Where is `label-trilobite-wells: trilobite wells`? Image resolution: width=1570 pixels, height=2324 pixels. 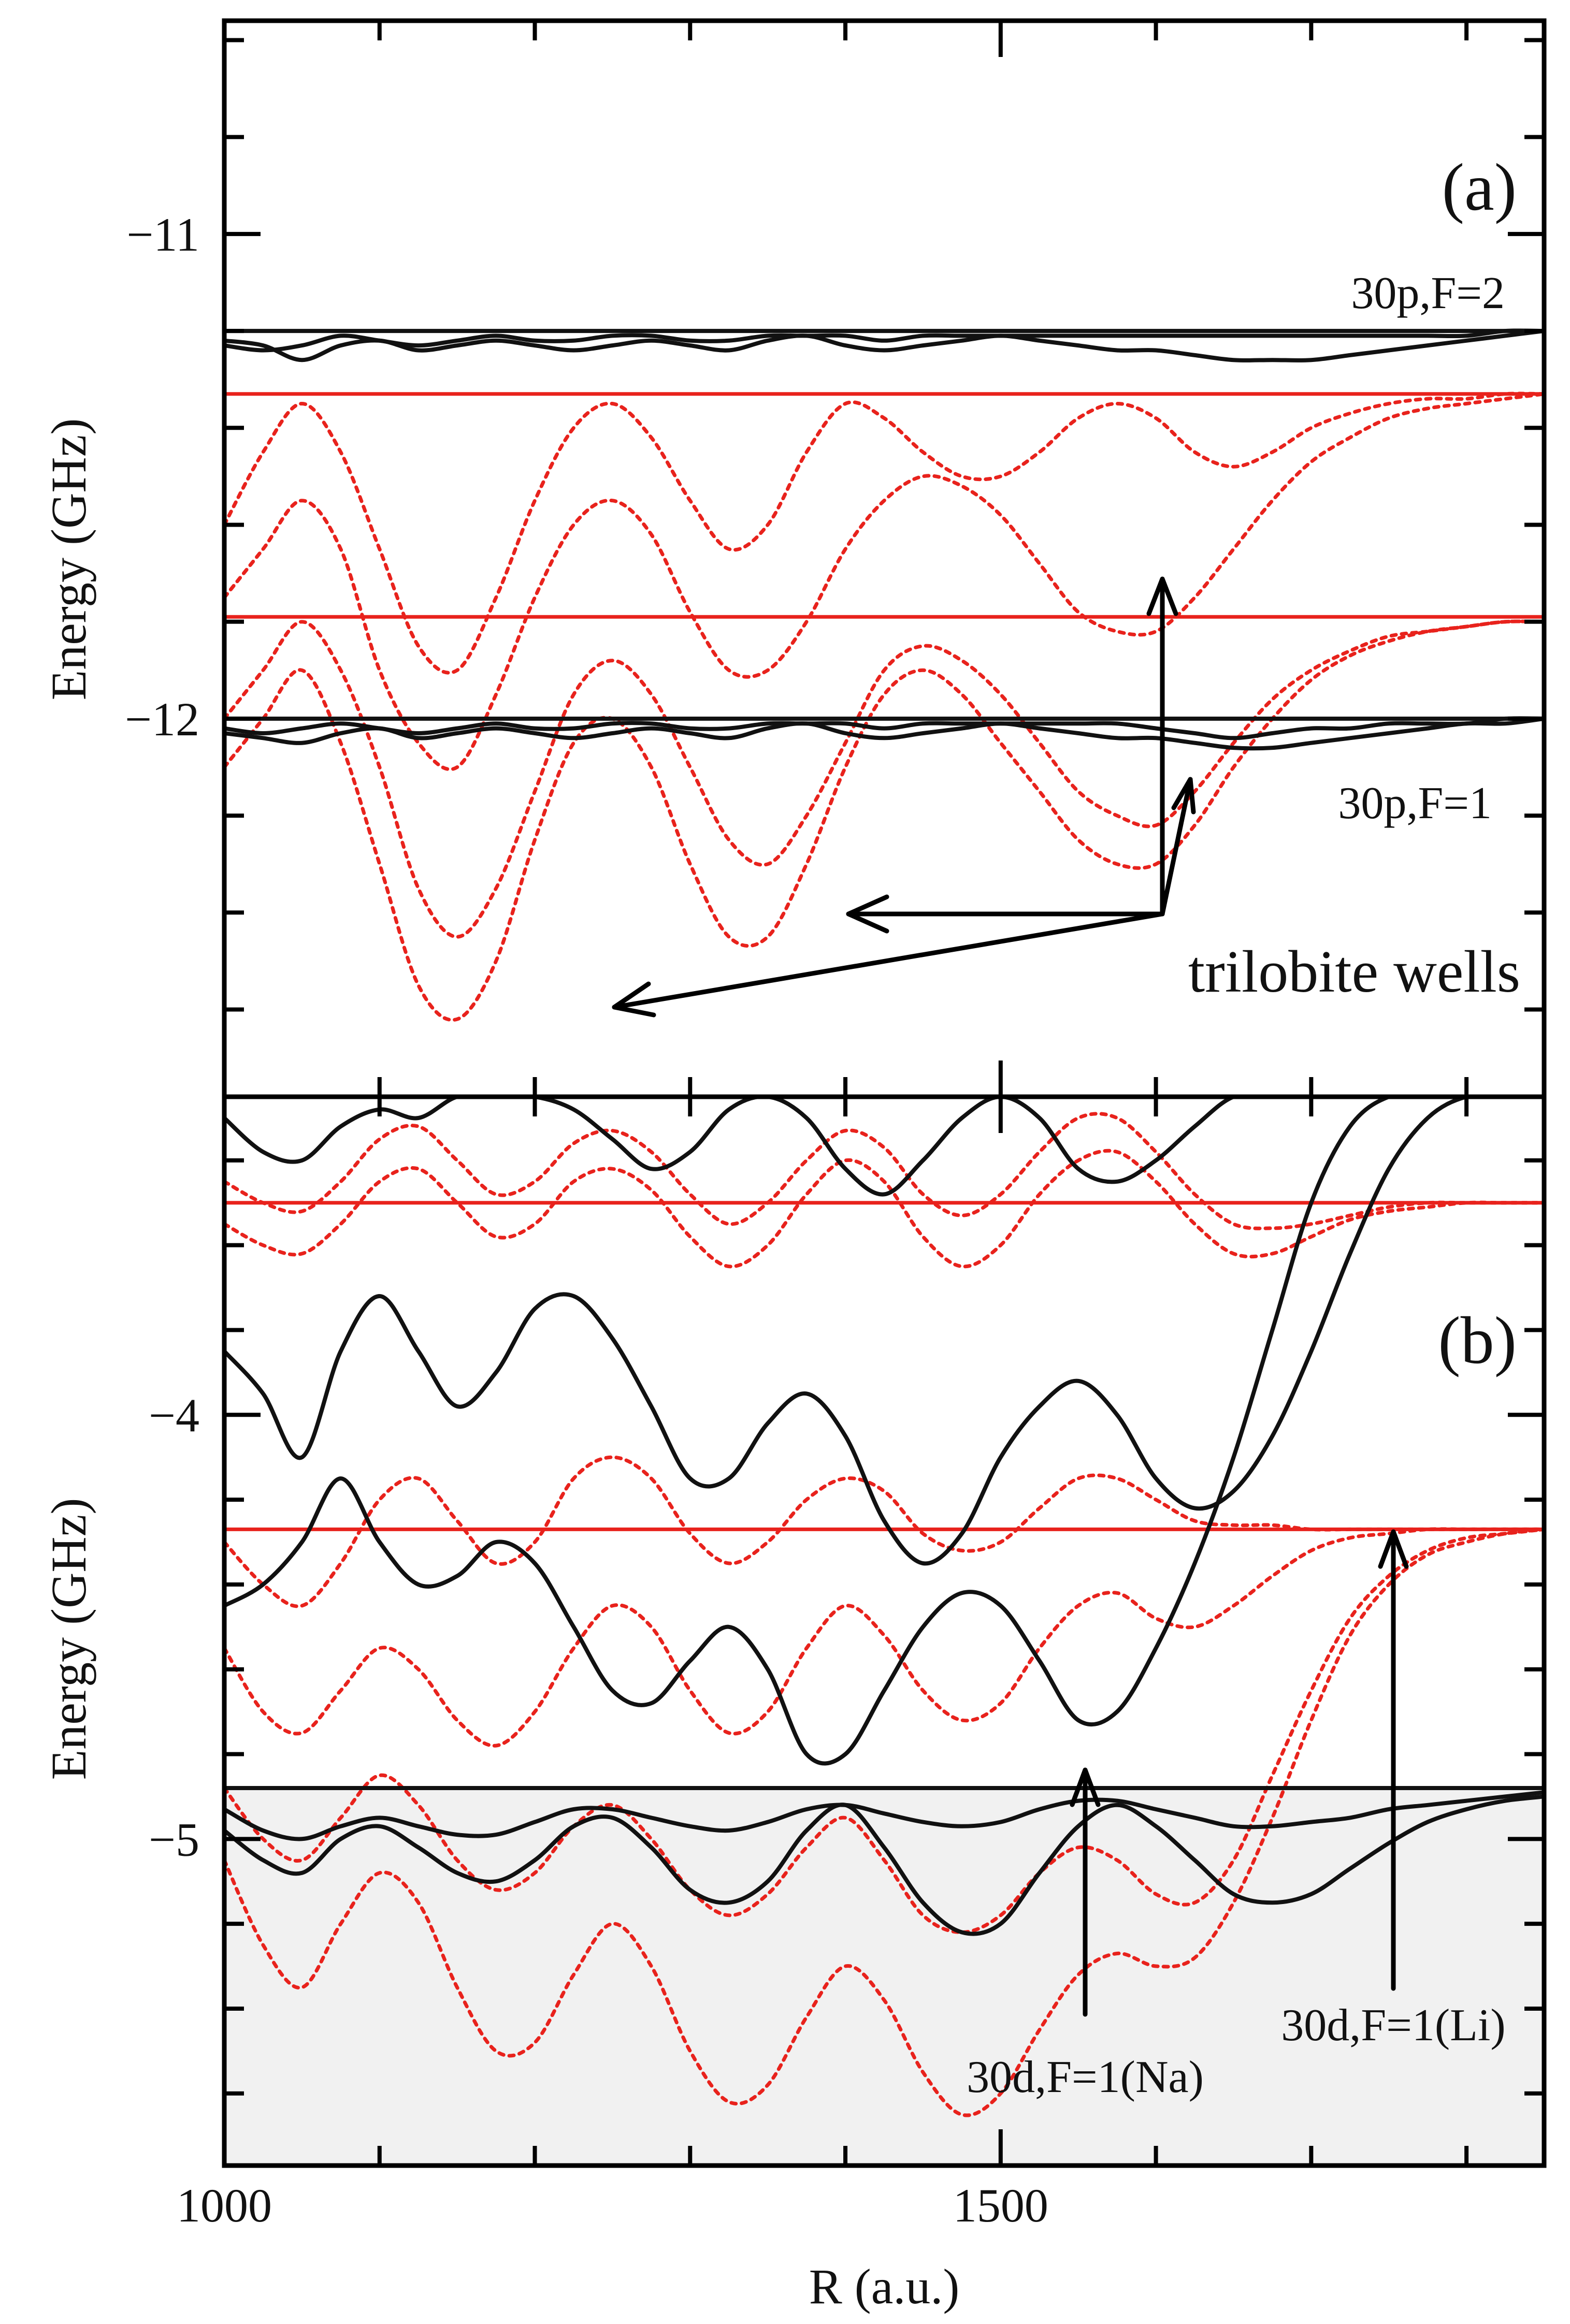
label-trilobite-wells: trilobite wells is located at coordinates (1354, 972).